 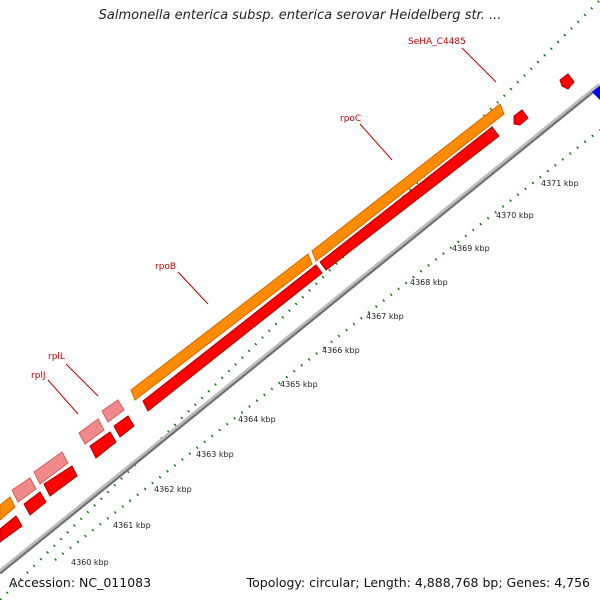 I want to click on tick-label-4371: 4371 kbp, so click(x=560, y=183).